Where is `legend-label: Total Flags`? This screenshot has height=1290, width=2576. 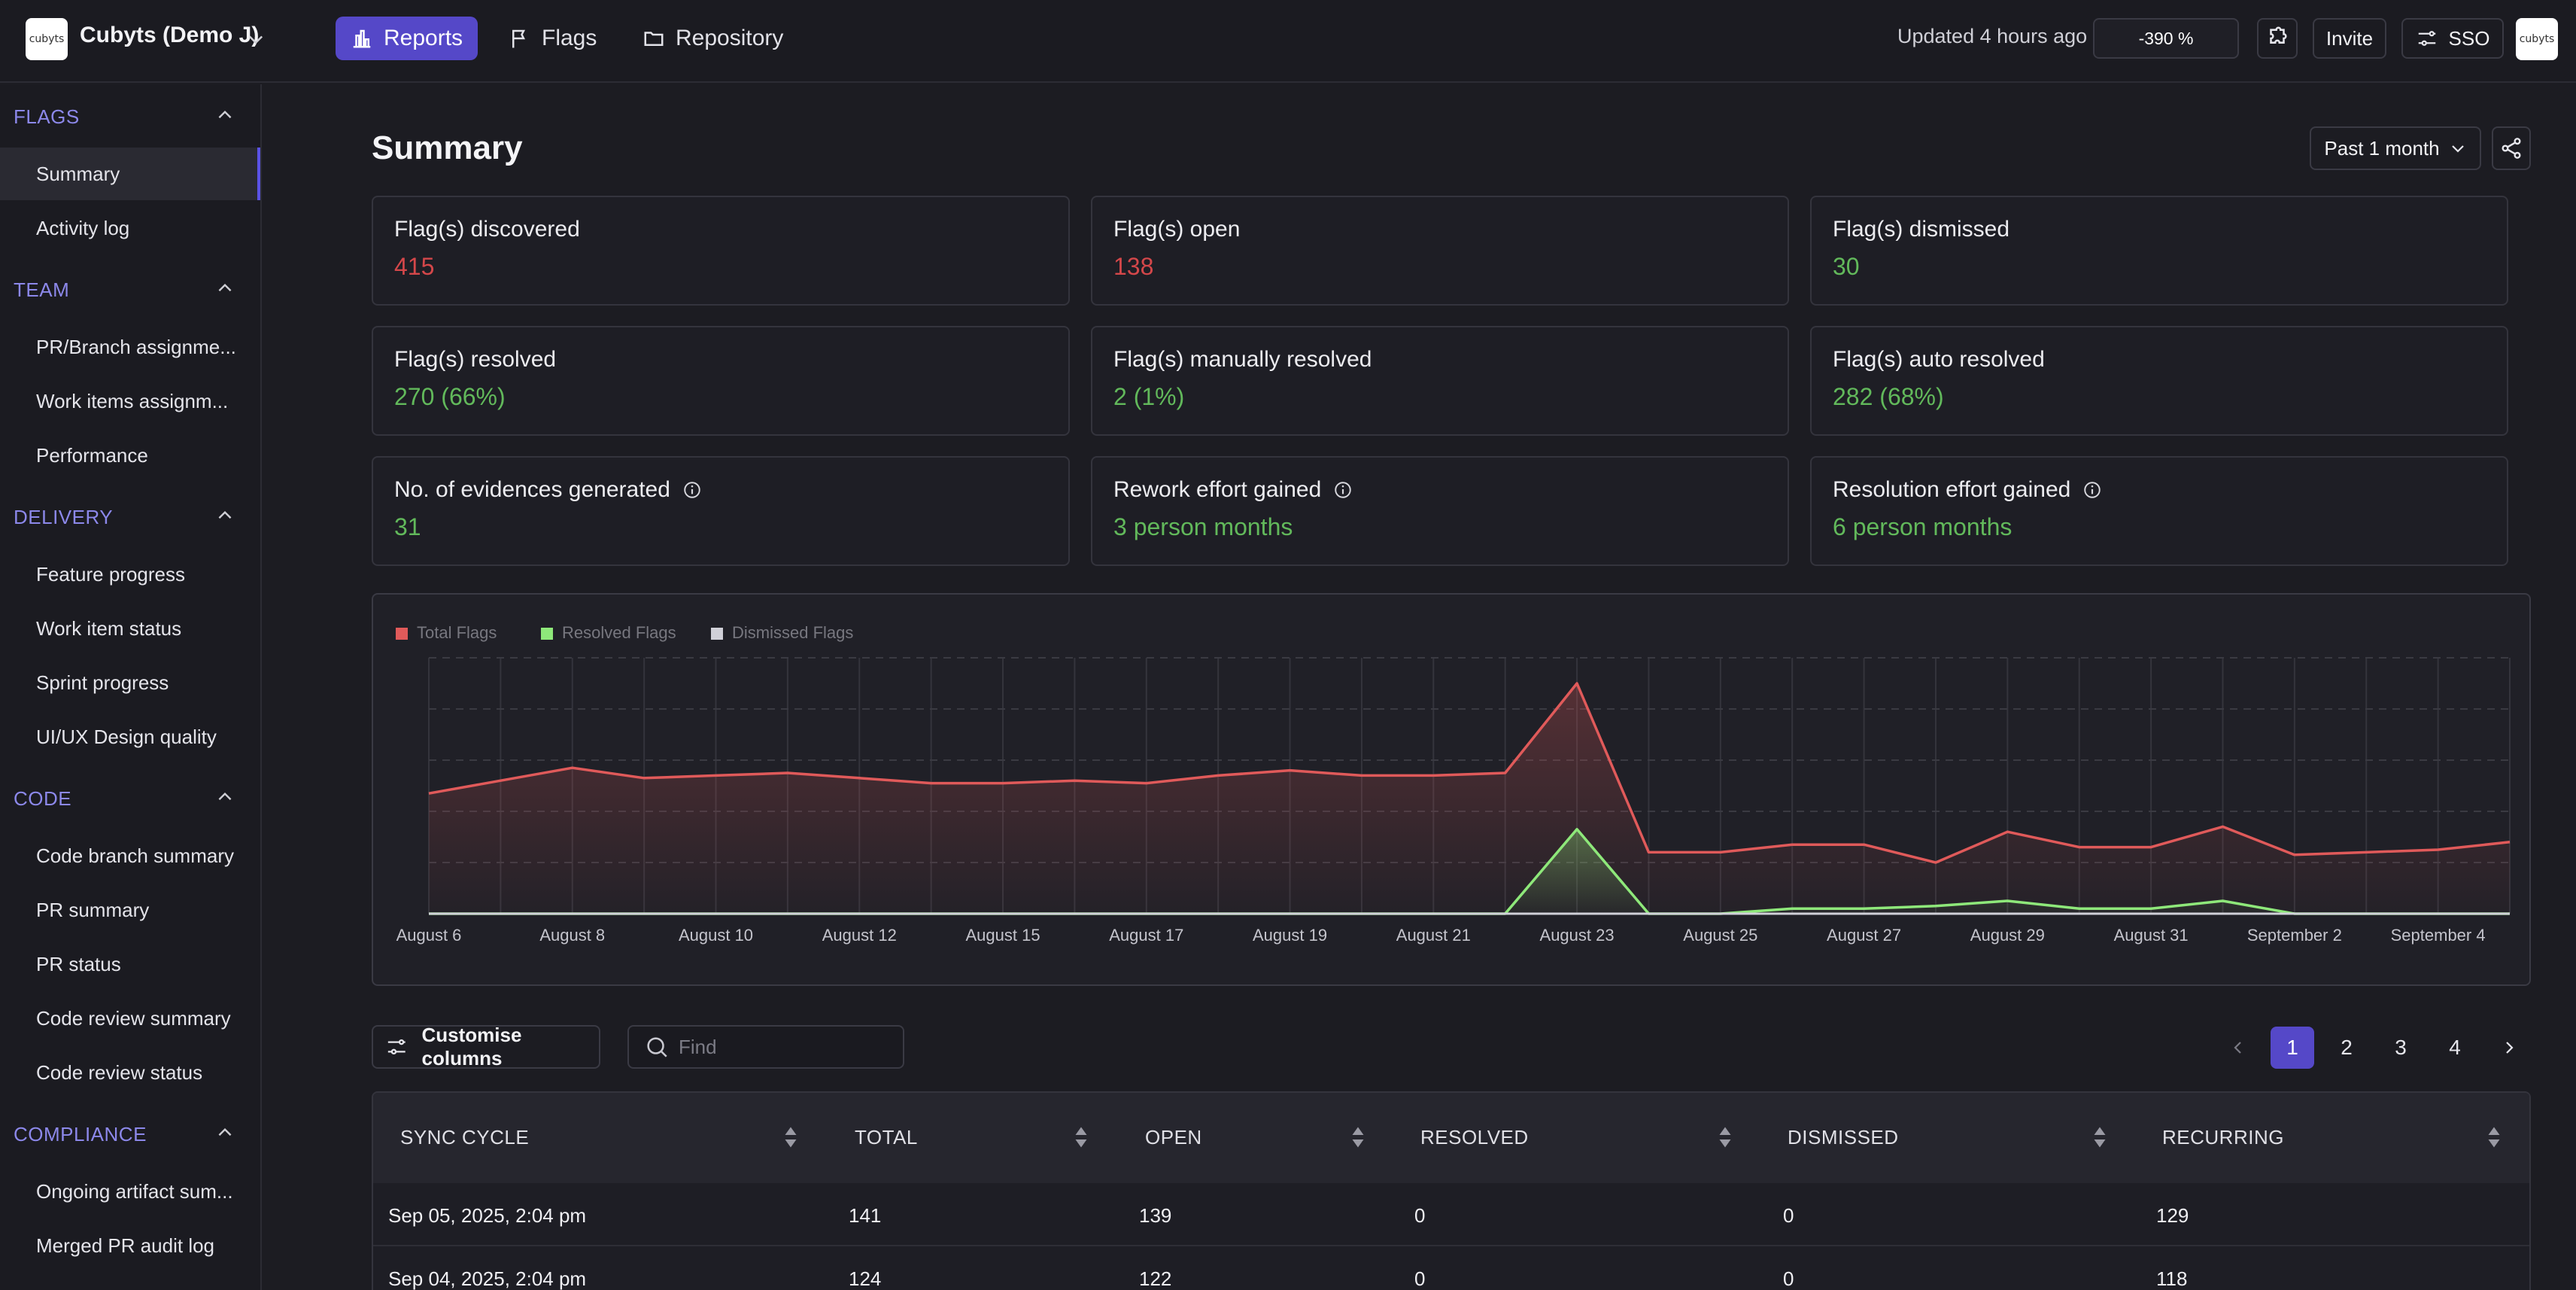 legend-label: Total Flags is located at coordinates (457, 632).